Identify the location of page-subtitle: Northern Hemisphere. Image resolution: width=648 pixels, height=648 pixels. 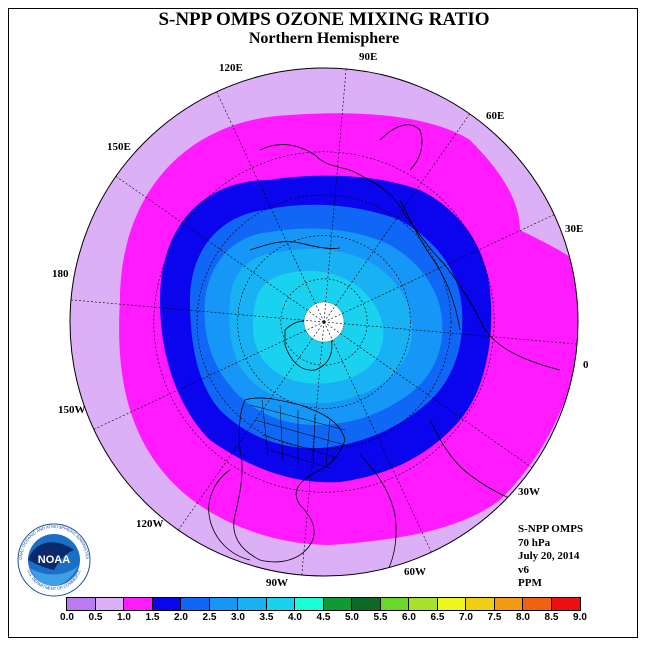
(324, 38).